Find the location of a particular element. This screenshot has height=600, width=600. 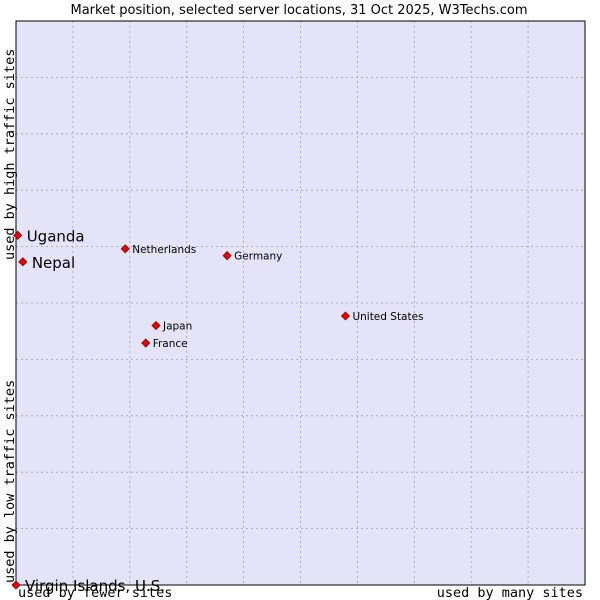

data-point-france: France is located at coordinates (164, 344).